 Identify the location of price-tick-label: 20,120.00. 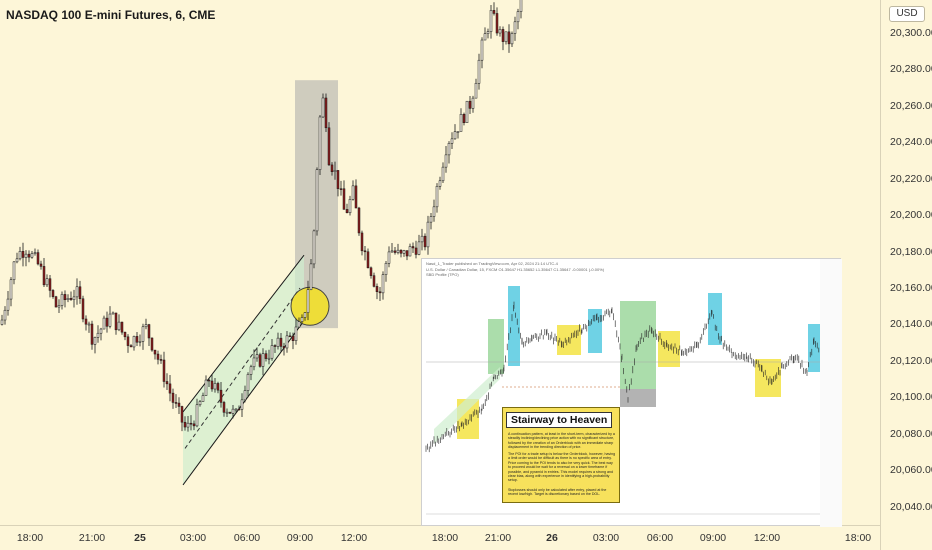
(911, 360).